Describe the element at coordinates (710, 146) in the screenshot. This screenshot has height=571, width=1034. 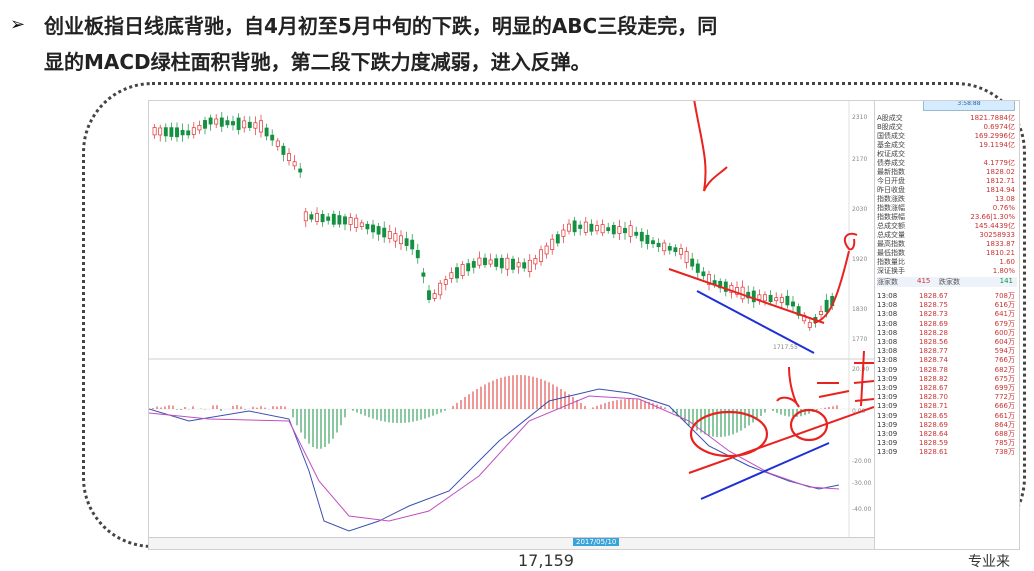
I see `annotation-arrow-down` at that location.